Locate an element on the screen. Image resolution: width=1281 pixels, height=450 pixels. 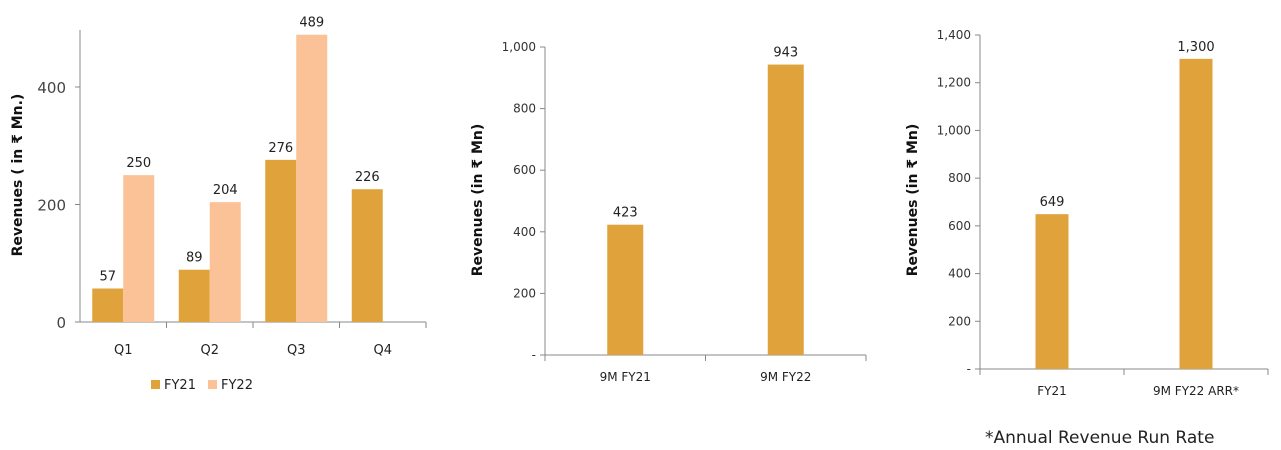
chart1-legend: FY21 FY22 is located at coordinates (202, 385).